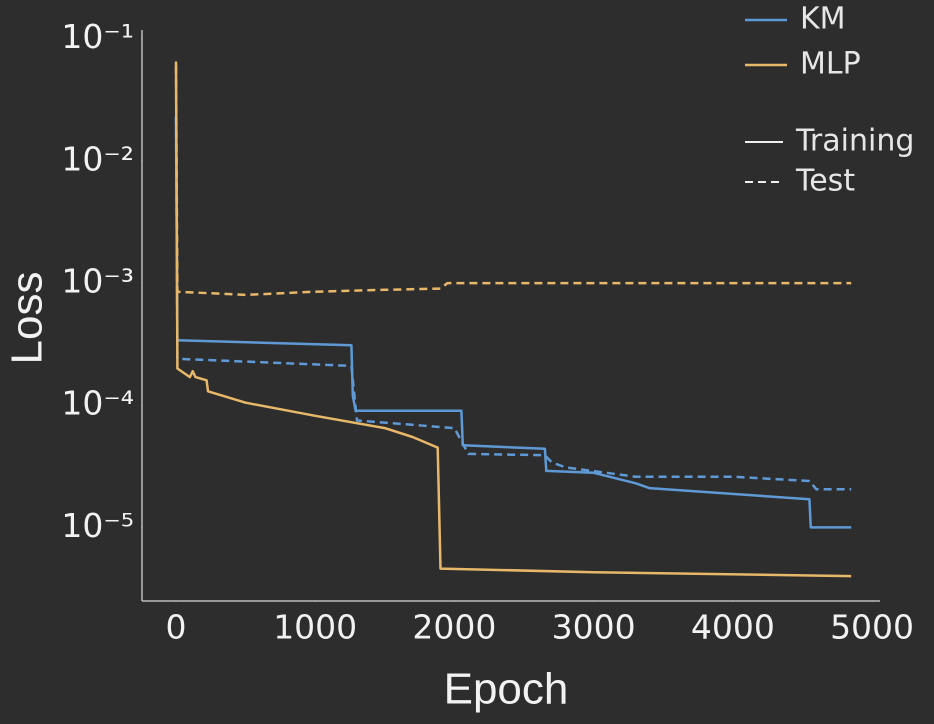 The height and width of the screenshot is (724, 934). Describe the element at coordinates (97, 158) in the screenshot. I see `y-tick-label: 10⁻²` at that location.